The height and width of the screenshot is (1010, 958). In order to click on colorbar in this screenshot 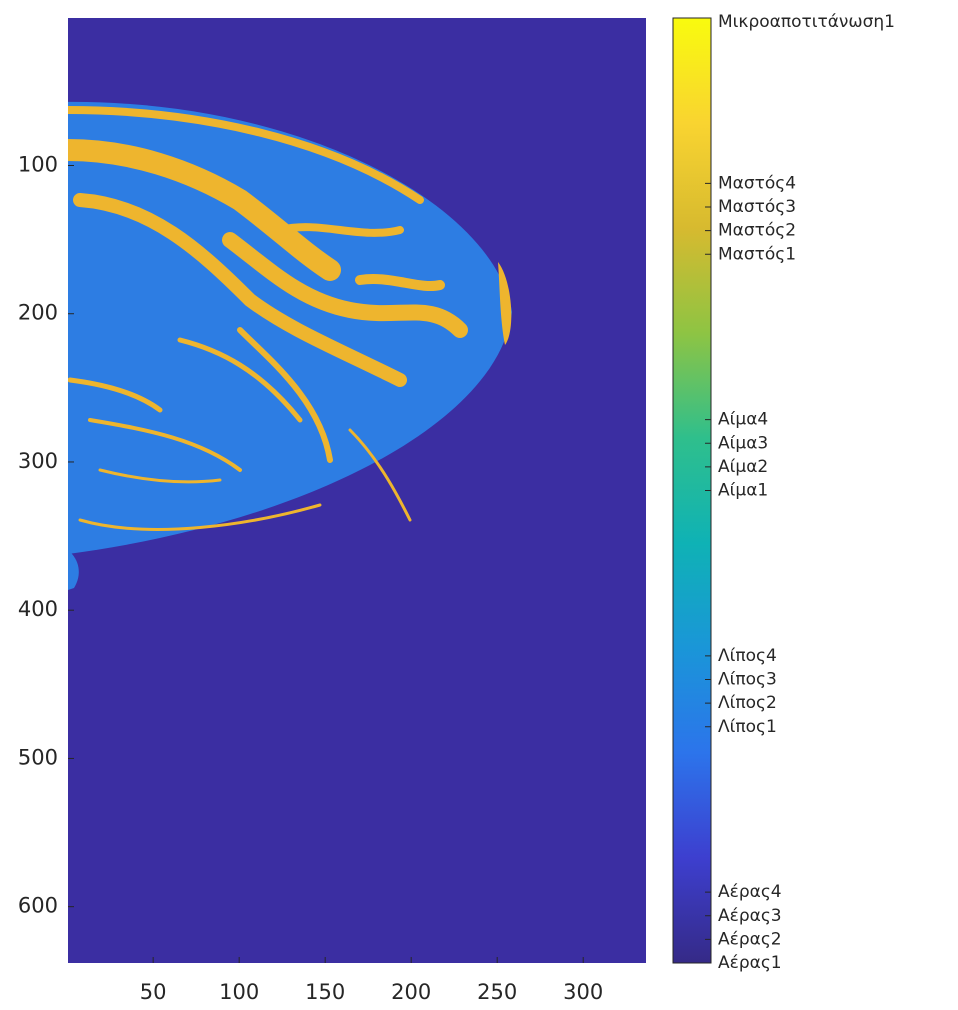, I will do `click(692, 490)`.